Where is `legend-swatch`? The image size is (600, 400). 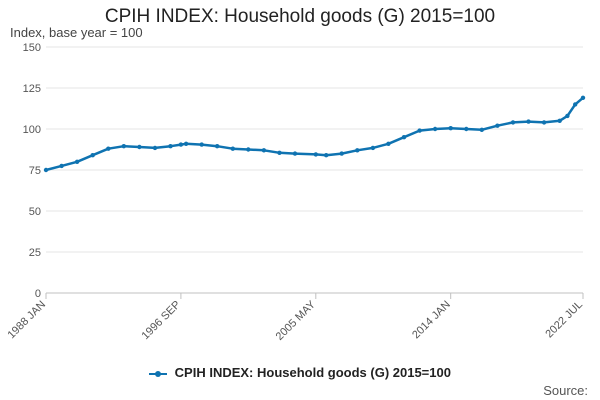
legend-swatch is located at coordinates (158, 374).